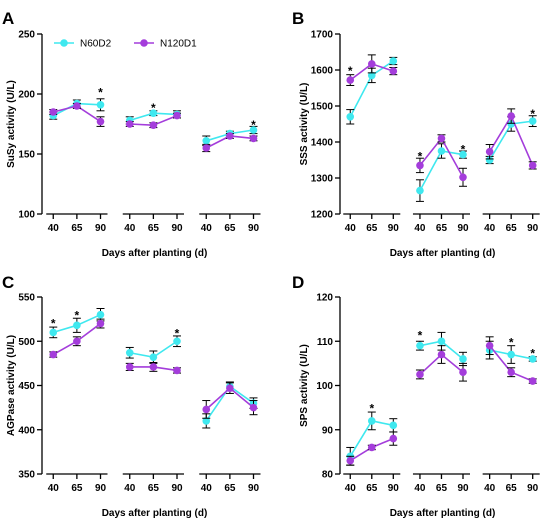 The image size is (550, 522). What do you see at coordinates (26, 298) in the screenshot?
I see `y-tick-label: 550` at bounding box center [26, 298].